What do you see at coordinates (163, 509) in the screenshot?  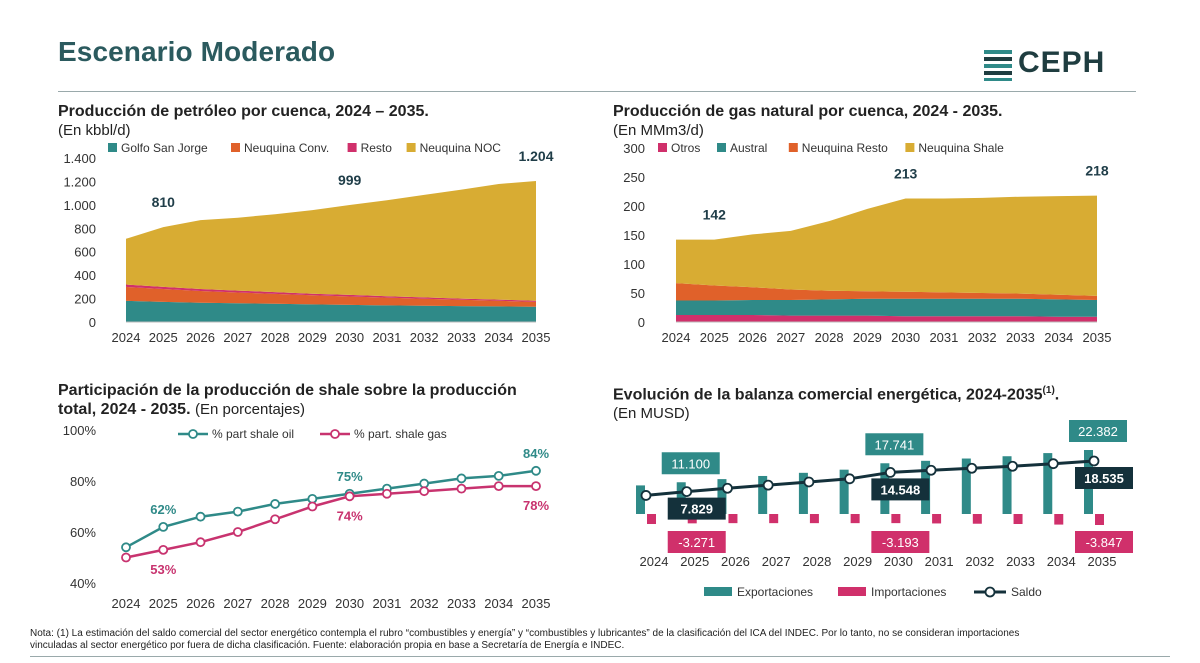 I see `shale-data-label: 62%` at bounding box center [163, 509].